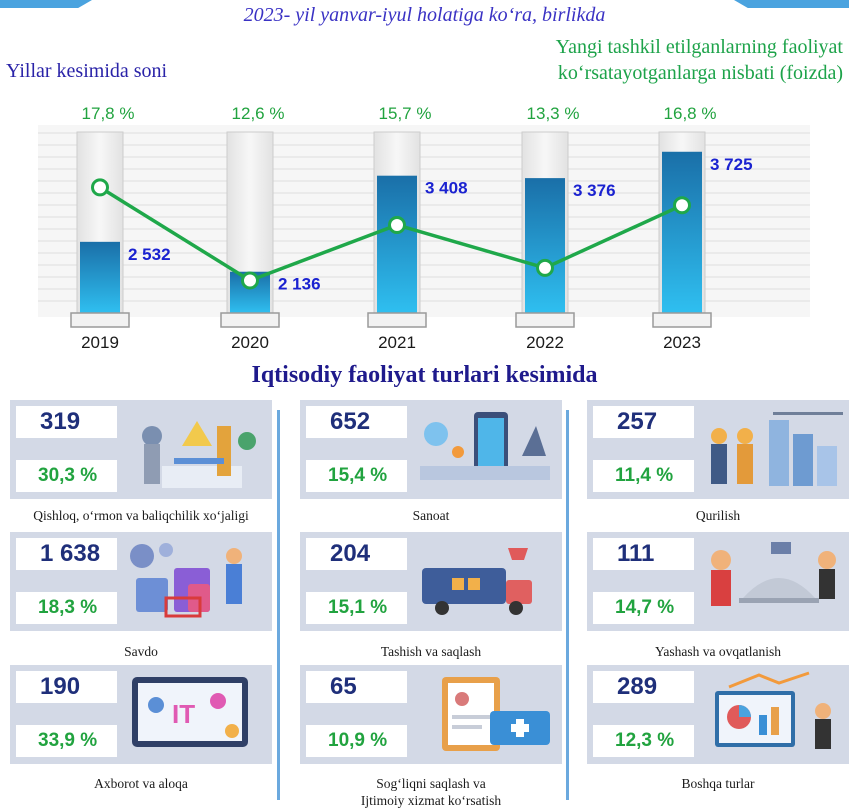  Describe the element at coordinates (643, 687) in the screenshot. I see `sector-count: 289` at that location.